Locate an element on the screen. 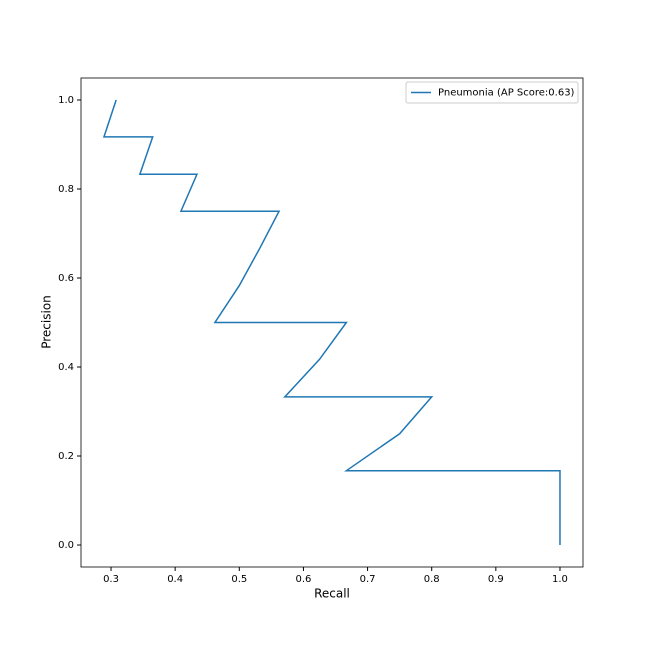 The width and height of the screenshot is (648, 648). legend-label: Pneumonia (AP Score:0.63) is located at coordinates (506, 93).